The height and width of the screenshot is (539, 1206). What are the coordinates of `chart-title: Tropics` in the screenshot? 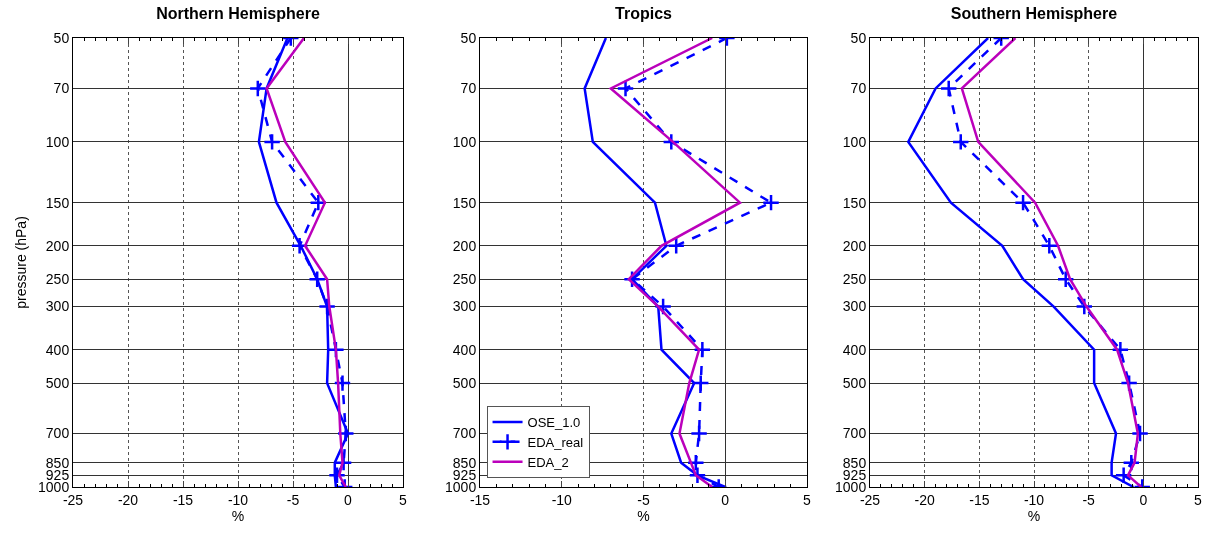 It's located at (644, 14).